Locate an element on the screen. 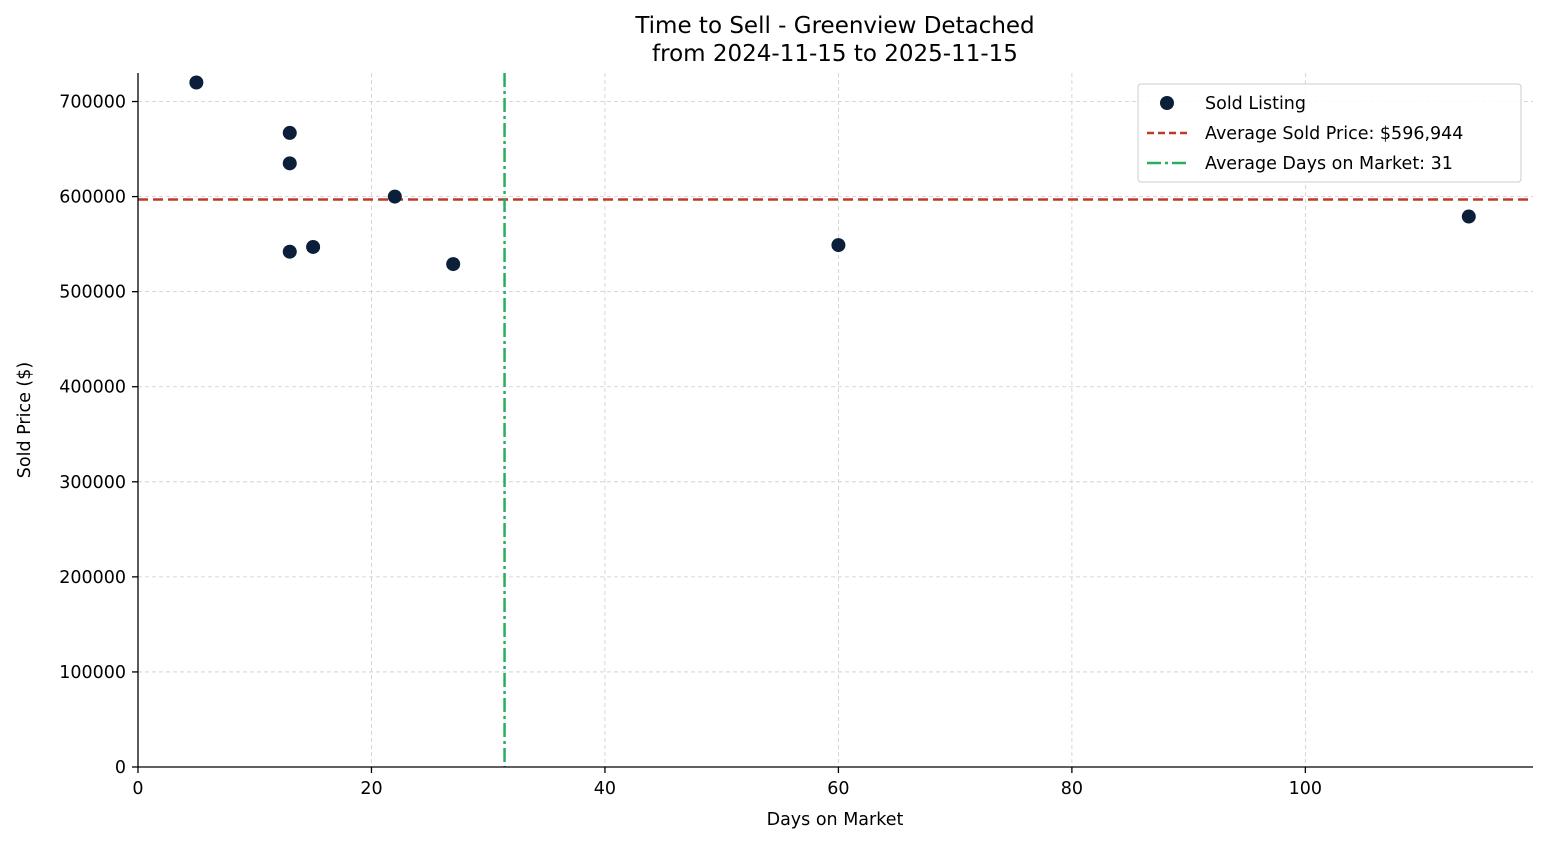  y-tick-label: 700000 is located at coordinates (92, 103).